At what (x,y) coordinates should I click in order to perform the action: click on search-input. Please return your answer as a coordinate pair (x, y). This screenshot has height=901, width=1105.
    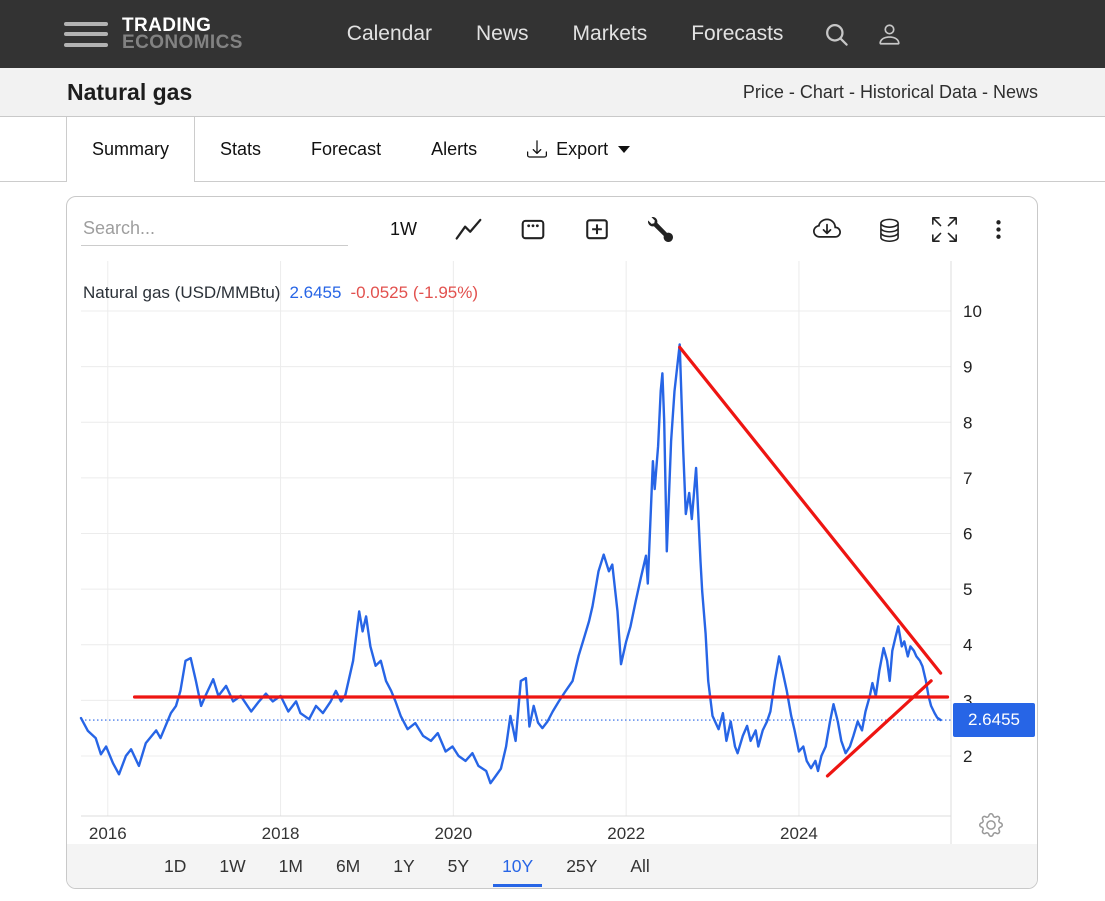
    Looking at the image, I should click on (214, 229).